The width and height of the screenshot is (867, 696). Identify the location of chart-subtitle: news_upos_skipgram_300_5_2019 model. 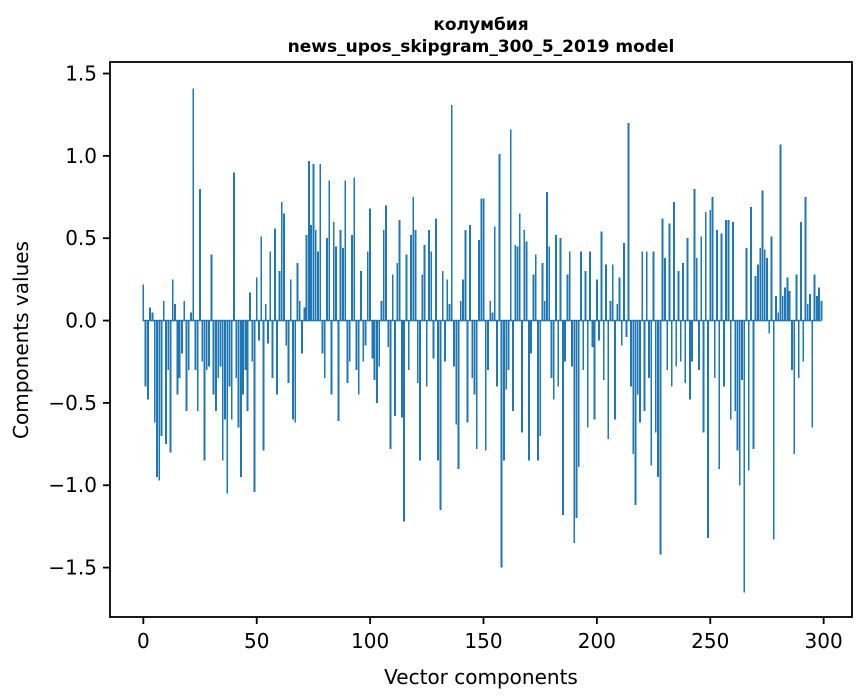
(481, 47).